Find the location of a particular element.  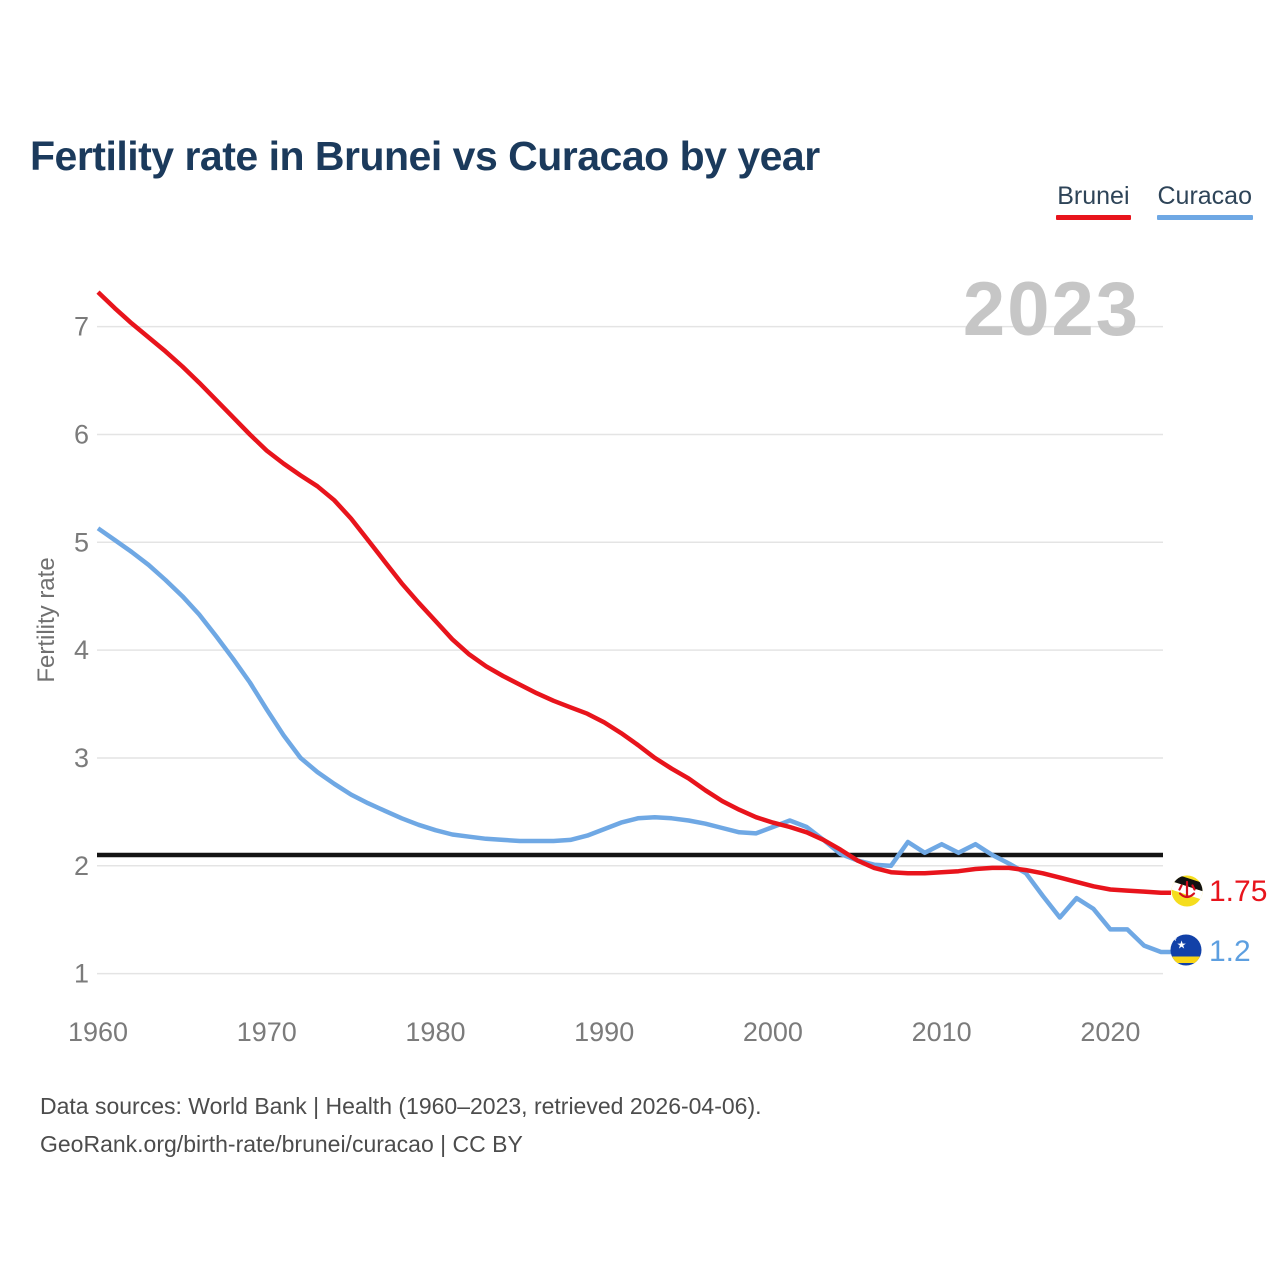

y-tick-label: 2 is located at coordinates (81, 866).